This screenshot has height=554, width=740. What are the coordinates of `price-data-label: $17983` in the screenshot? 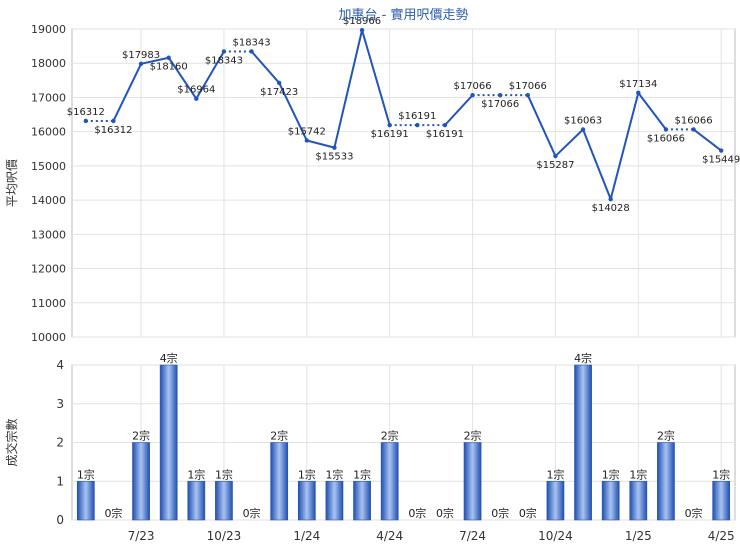 It's located at (141, 55).